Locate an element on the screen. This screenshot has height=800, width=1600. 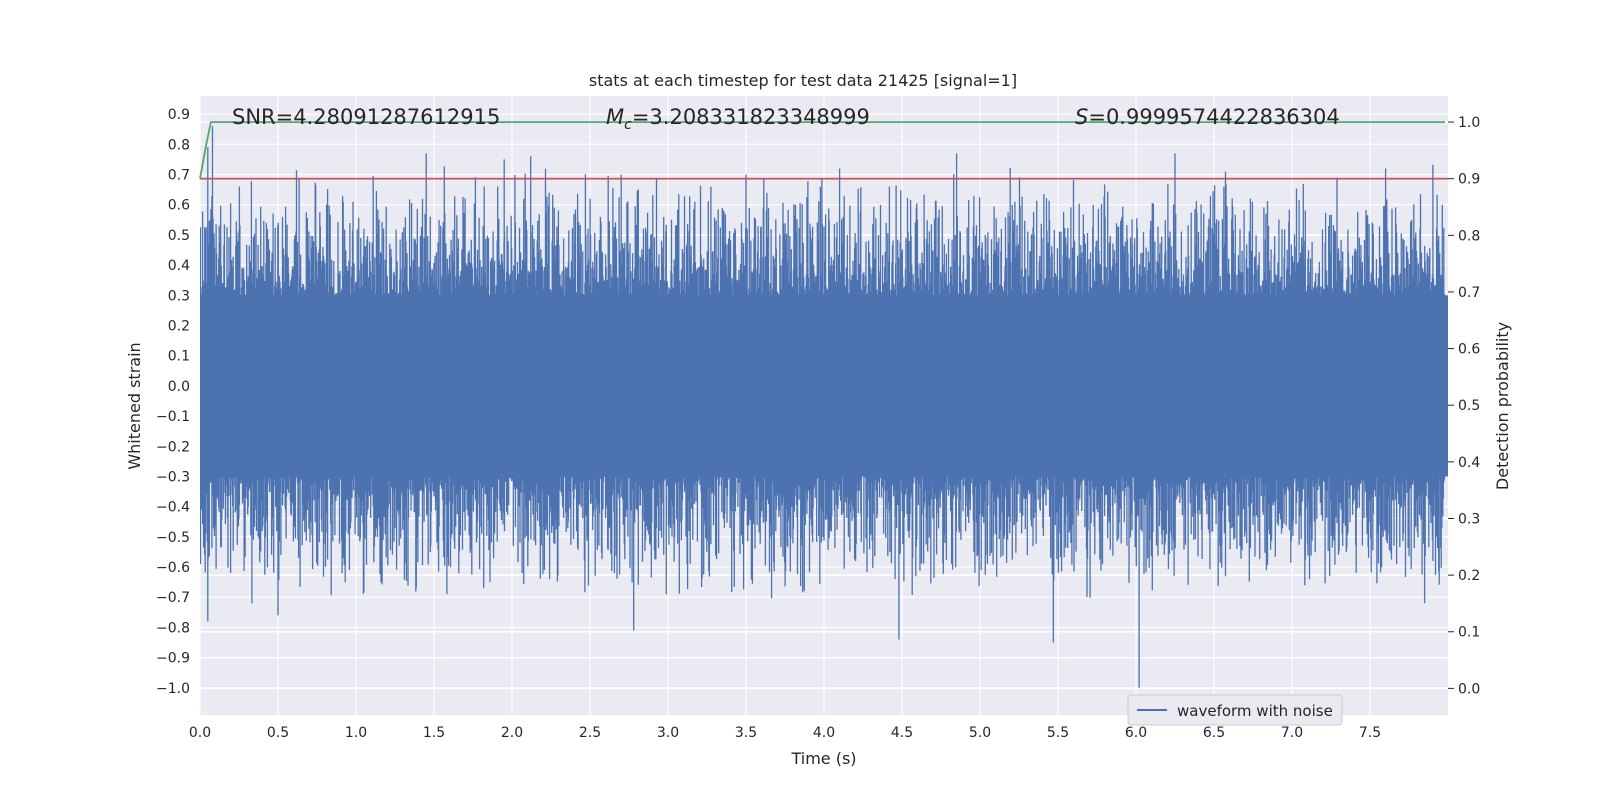
probability-line is located at coordinates (822, 150).